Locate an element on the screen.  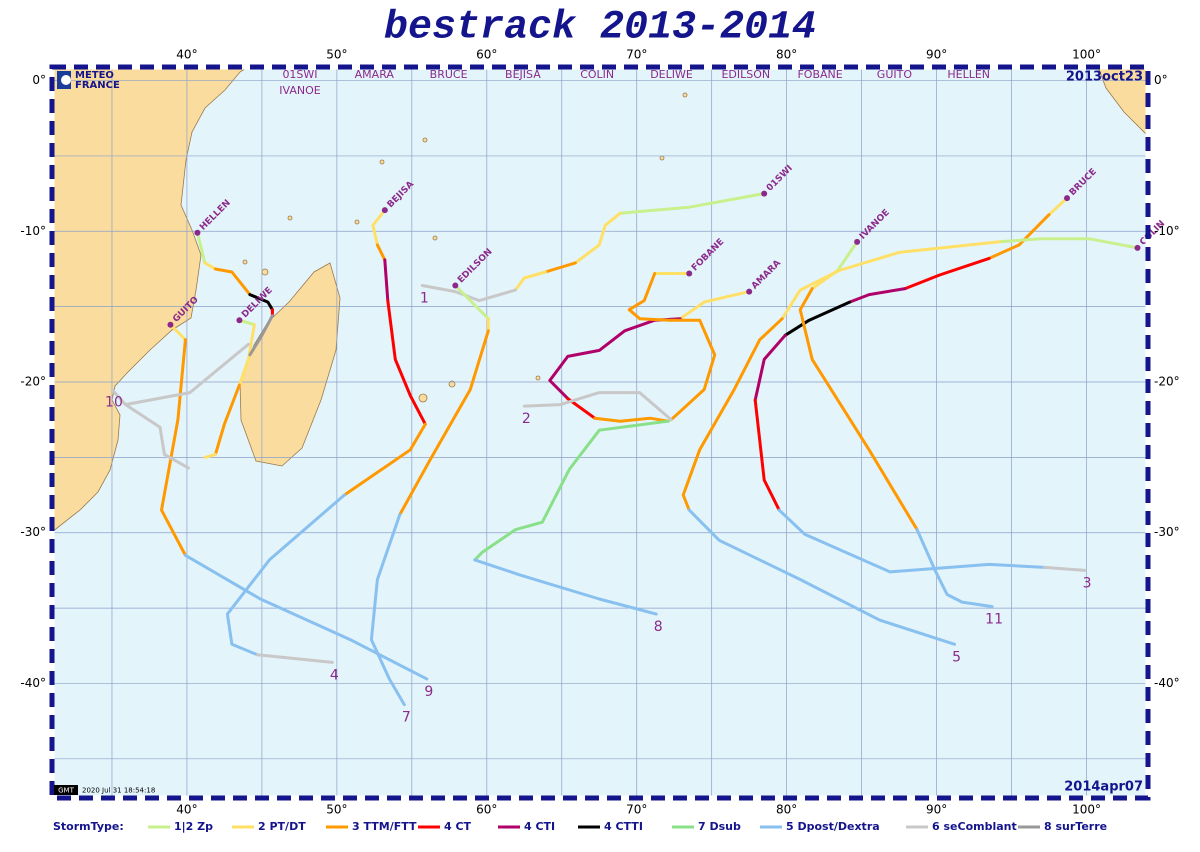
legend-label: 4 CTI is located at coordinates (539, 826).